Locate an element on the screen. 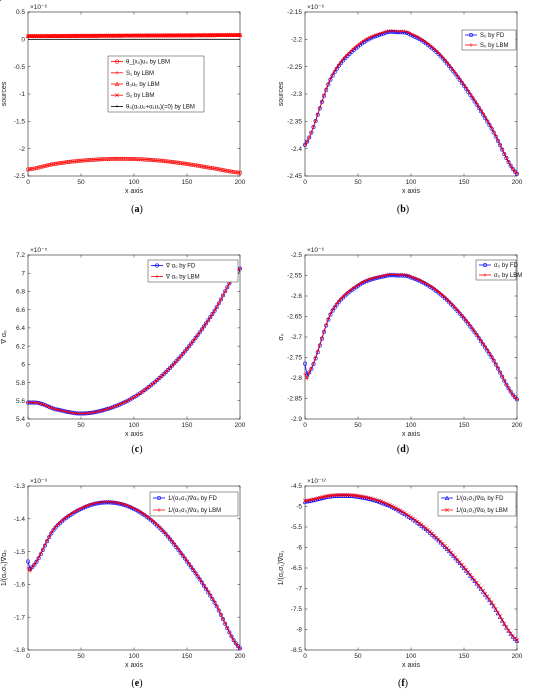 The width and height of the screenshot is (550, 691). legend: ∇ α₀ by FD ∇ α₀ by LBM is located at coordinates (193, 271).